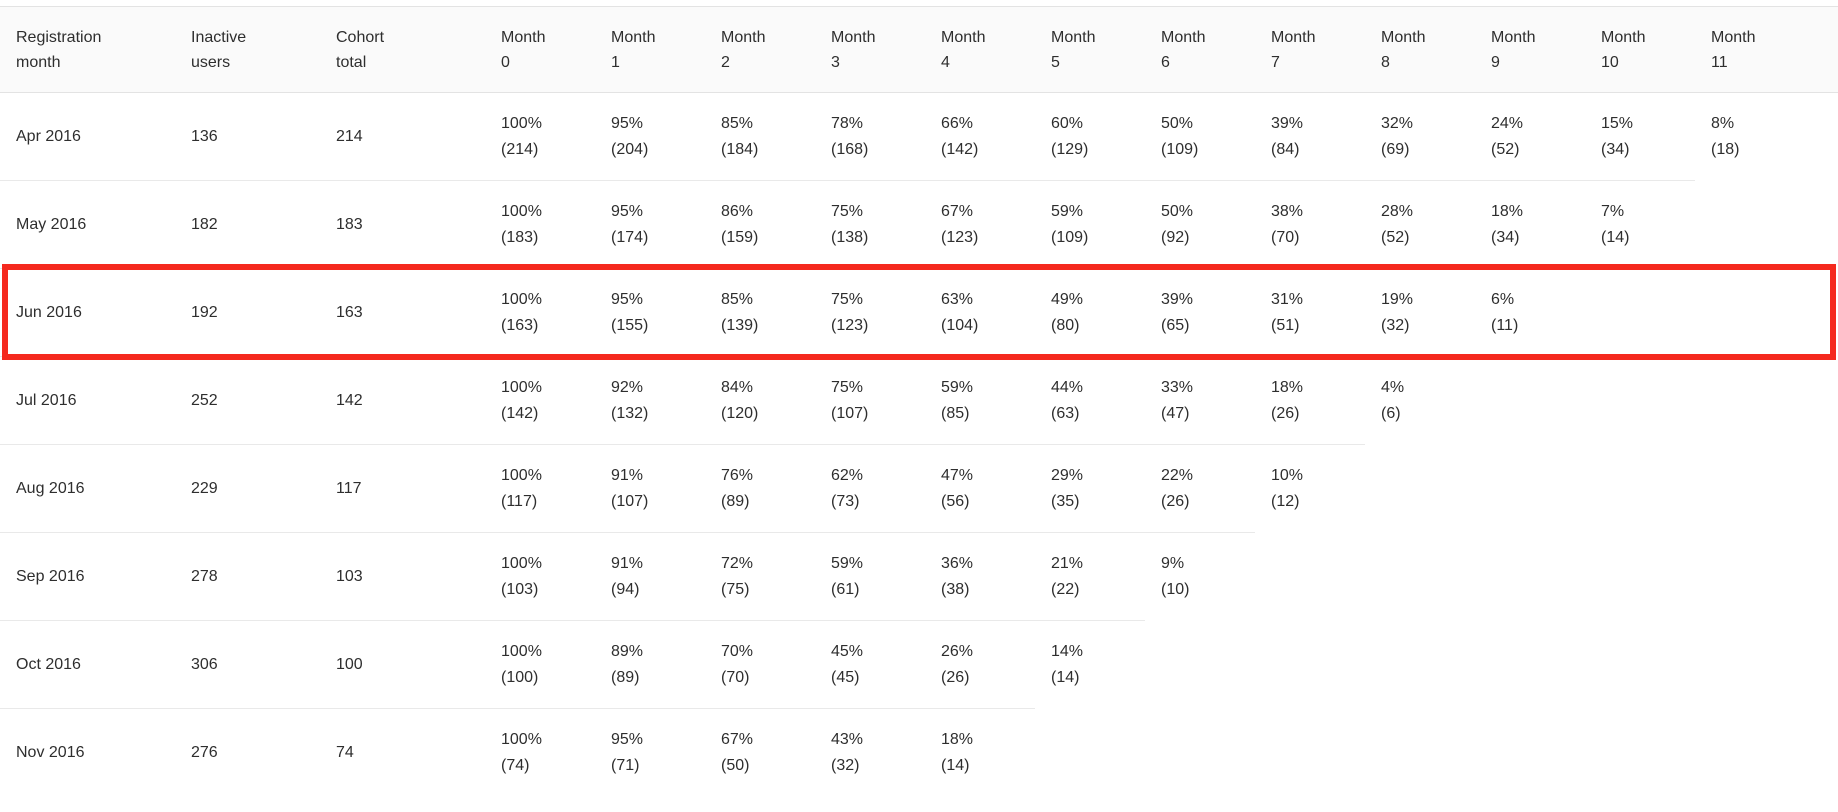 This screenshot has width=1838, height=812. Describe the element at coordinates (1725, 149) in the screenshot. I see `retention-count: (18)` at that location.